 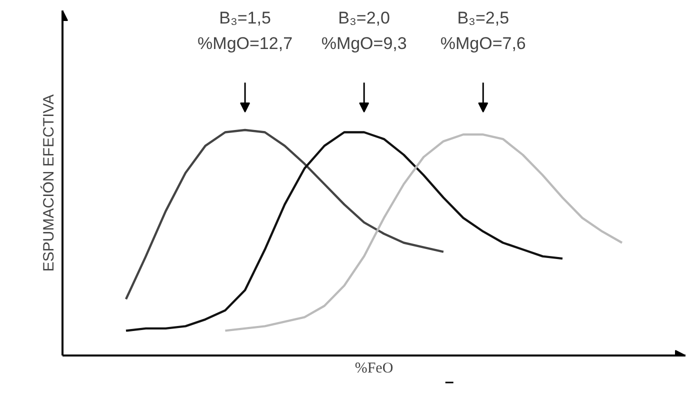 What do you see at coordinates (49, 183) in the screenshot?
I see `y-axis-title: ESPUMACIÓN EFECTIVA` at bounding box center [49, 183].